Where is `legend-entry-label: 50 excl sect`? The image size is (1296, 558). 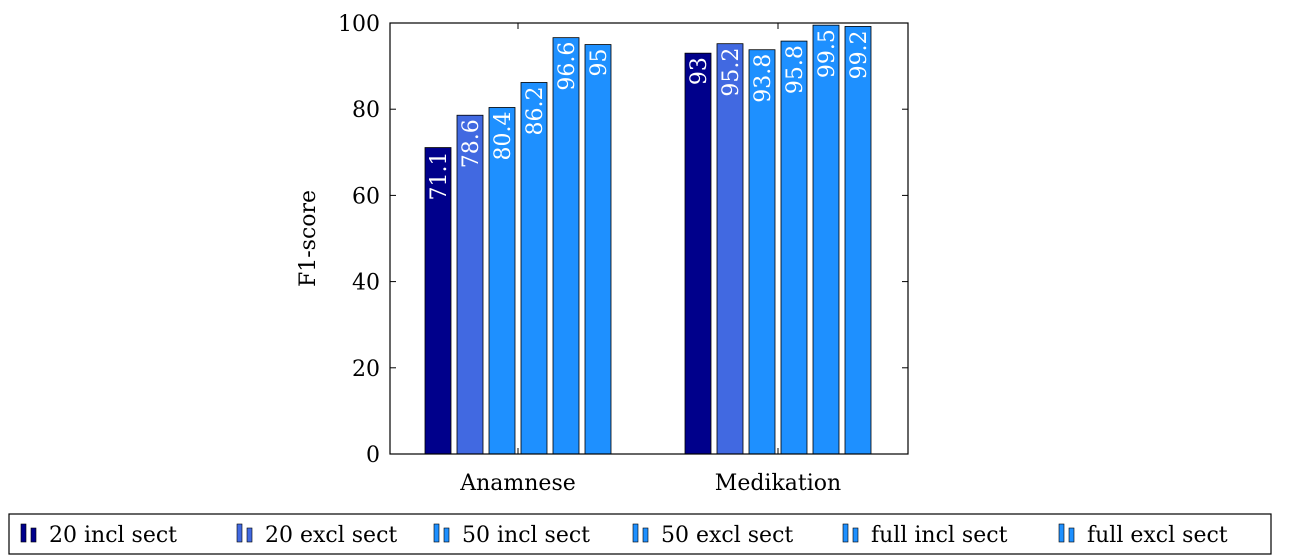 legend-entry-label: 50 excl sect is located at coordinates (727, 535).